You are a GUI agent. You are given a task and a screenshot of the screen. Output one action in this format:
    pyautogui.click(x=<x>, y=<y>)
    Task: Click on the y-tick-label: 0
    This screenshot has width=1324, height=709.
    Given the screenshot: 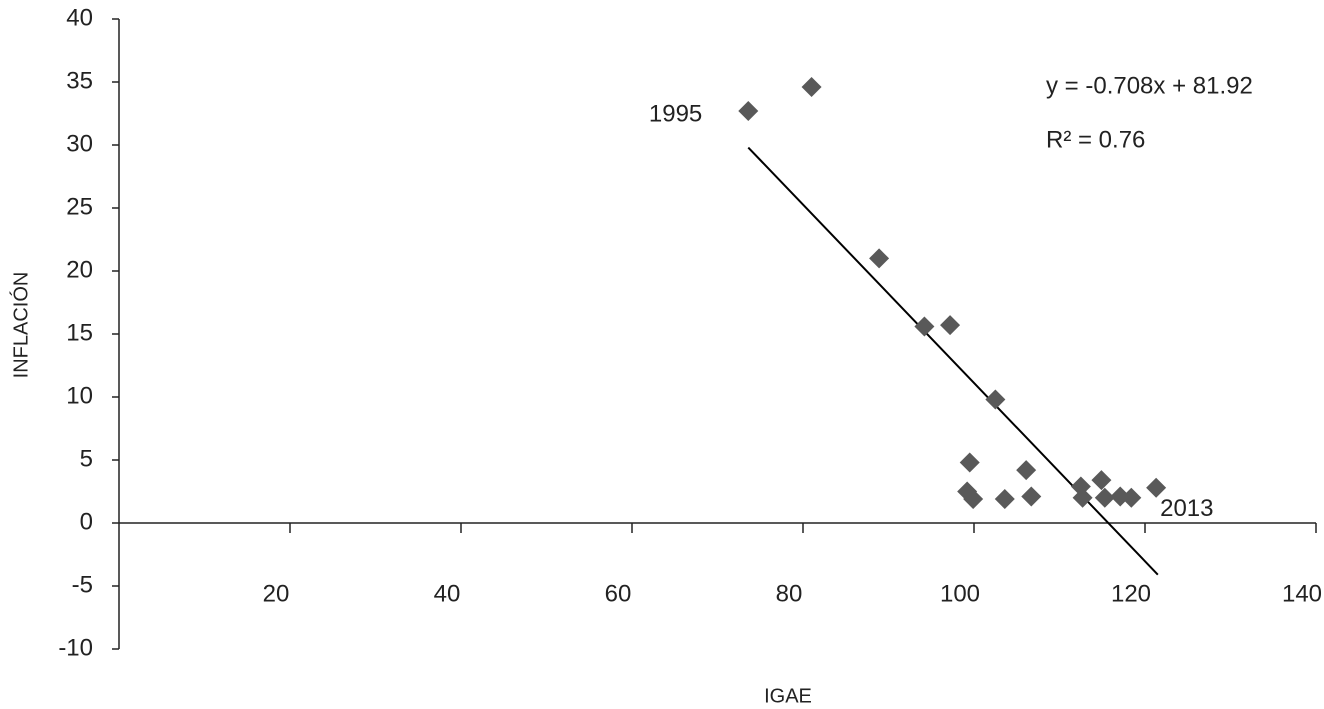 What is the action you would take?
    pyautogui.click(x=86, y=521)
    